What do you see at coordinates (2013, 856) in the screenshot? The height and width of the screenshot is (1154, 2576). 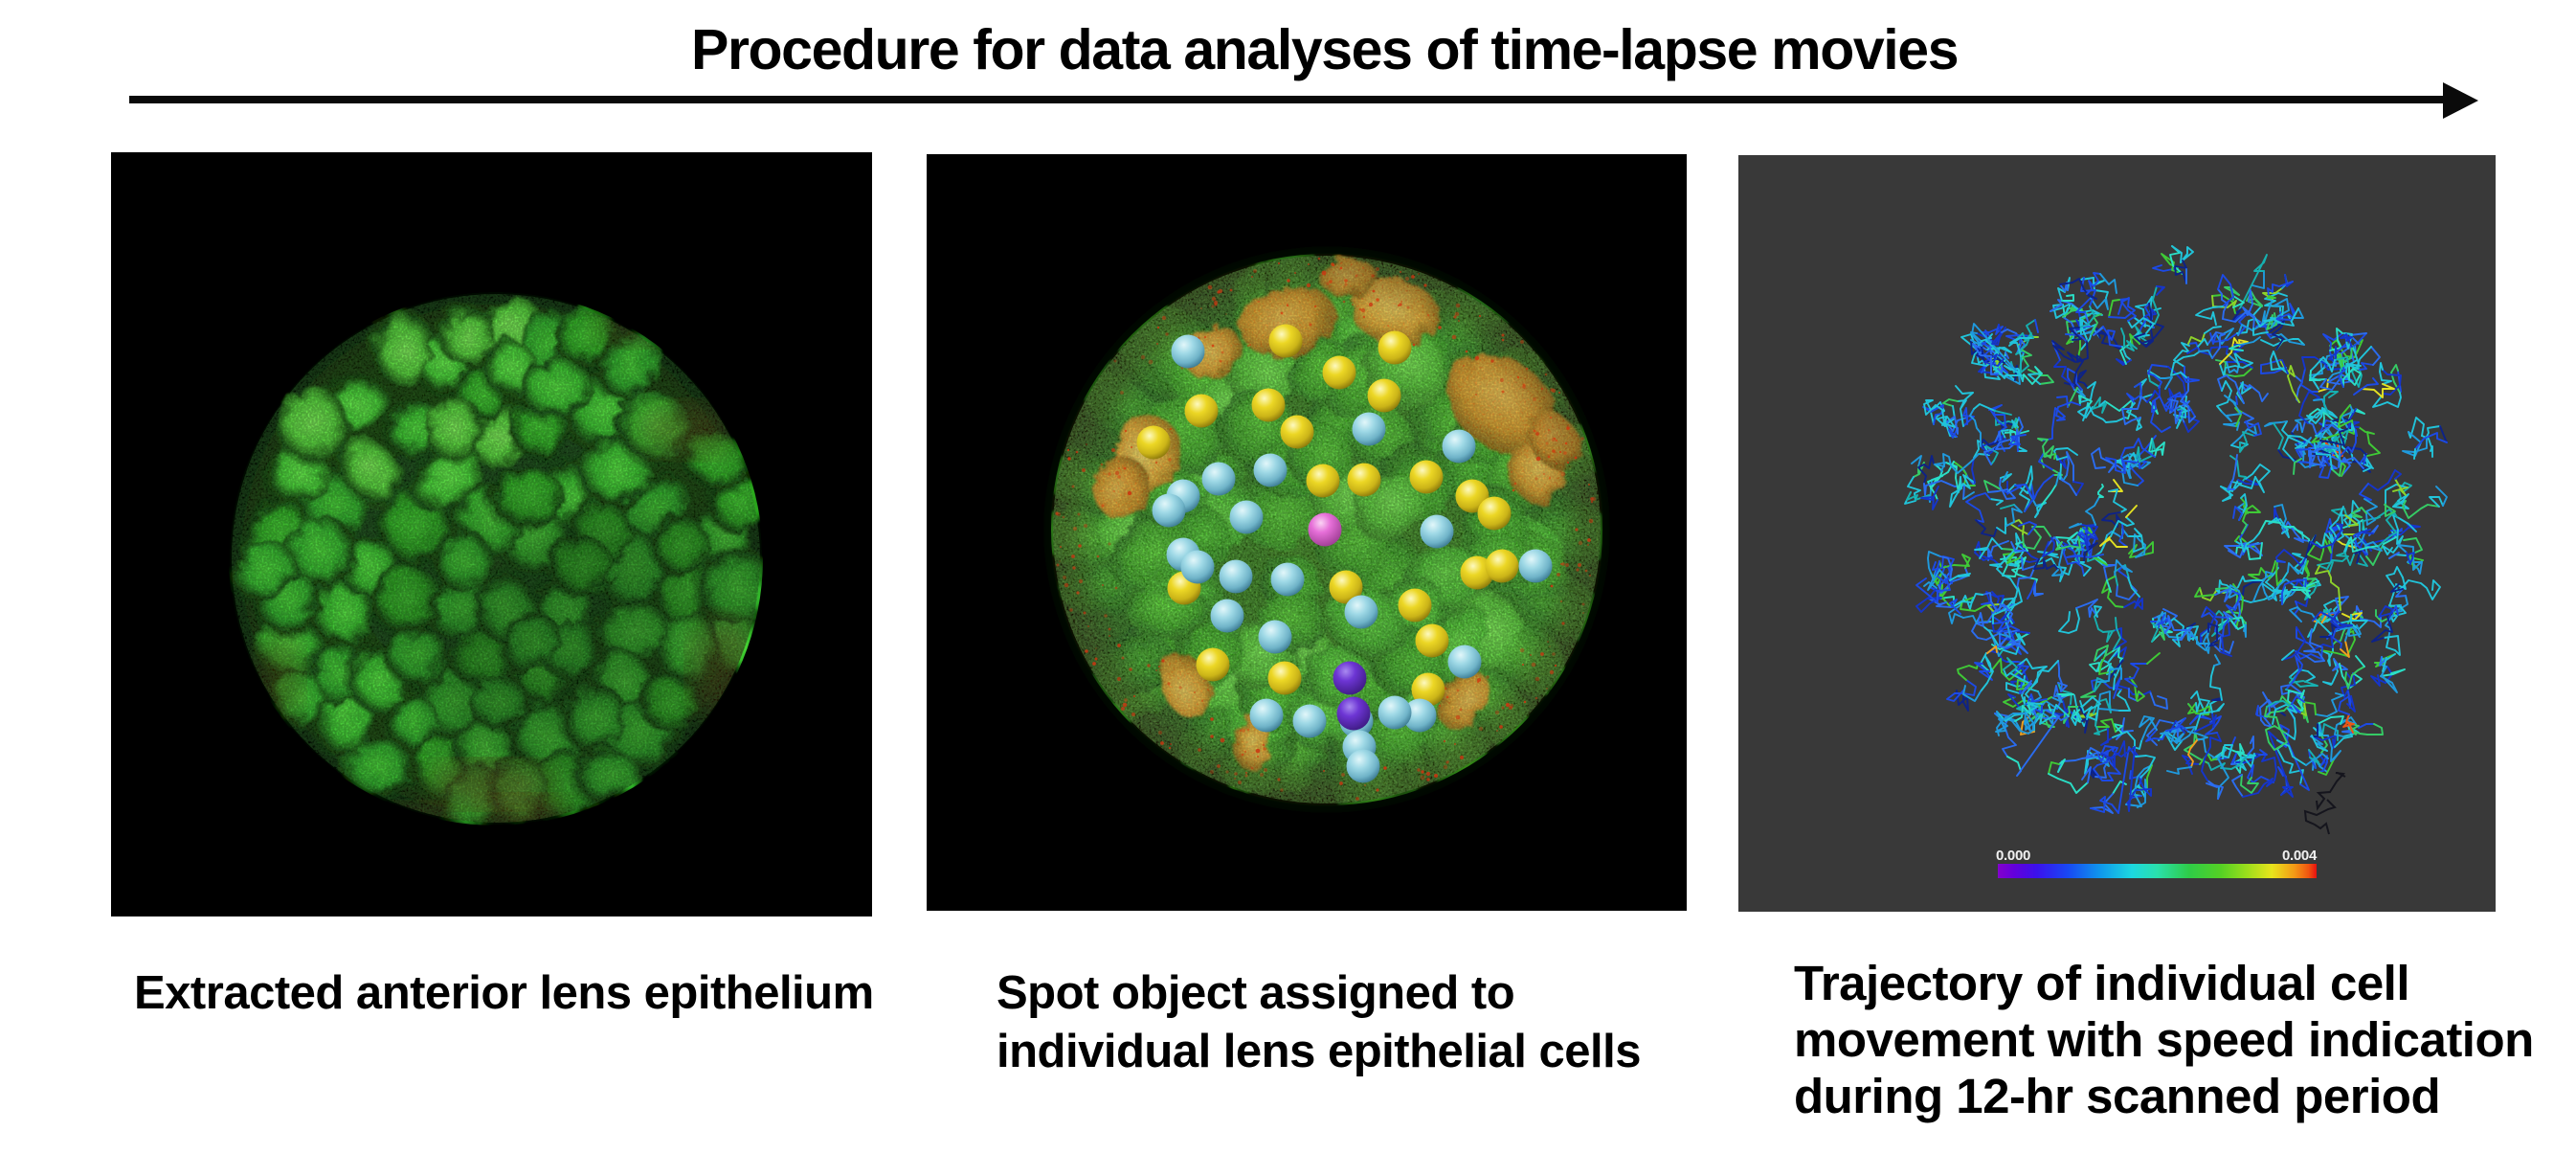 I see `svg-text: 0.000` at bounding box center [2013, 856].